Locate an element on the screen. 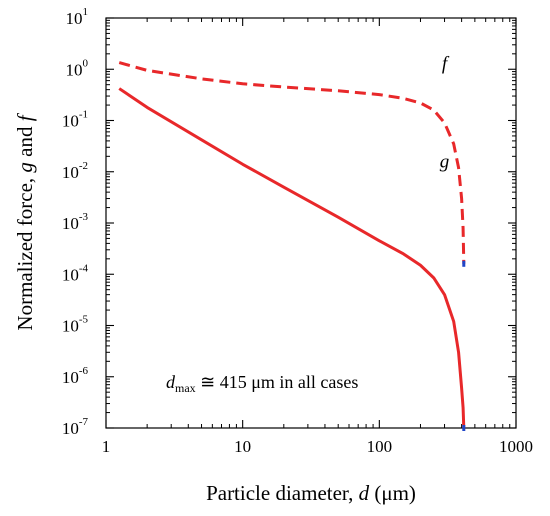 Image resolution: width=550 pixels, height=516 pixels. y-tick-label: 10¹ is located at coordinates (77, 17).